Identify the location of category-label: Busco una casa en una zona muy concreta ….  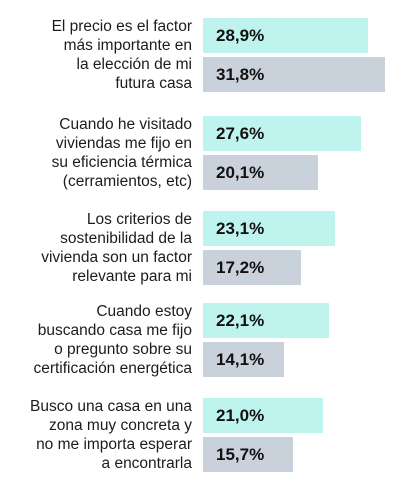
(110, 435).